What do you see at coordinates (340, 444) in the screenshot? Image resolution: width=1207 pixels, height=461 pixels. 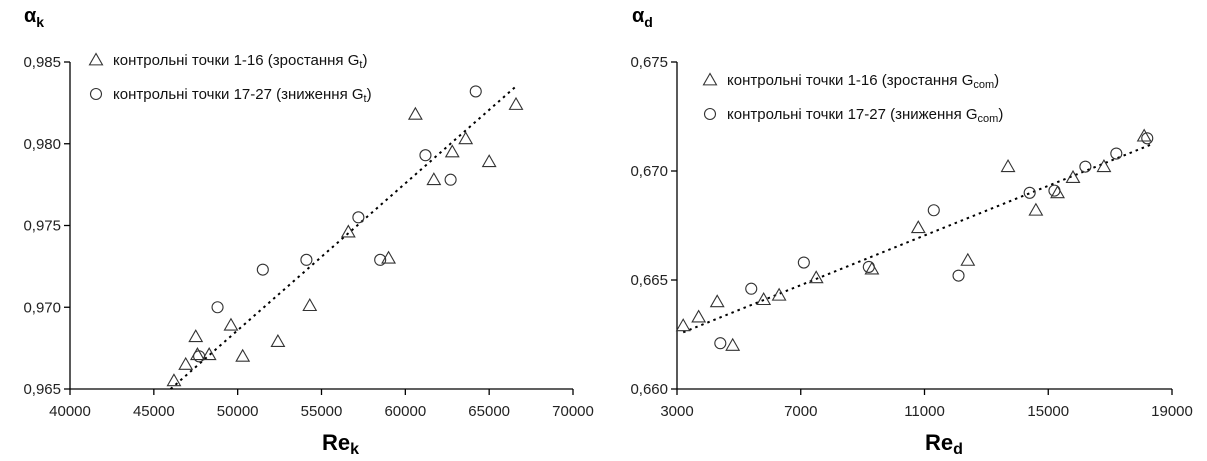 I see `x-axis-title: Rek` at bounding box center [340, 444].